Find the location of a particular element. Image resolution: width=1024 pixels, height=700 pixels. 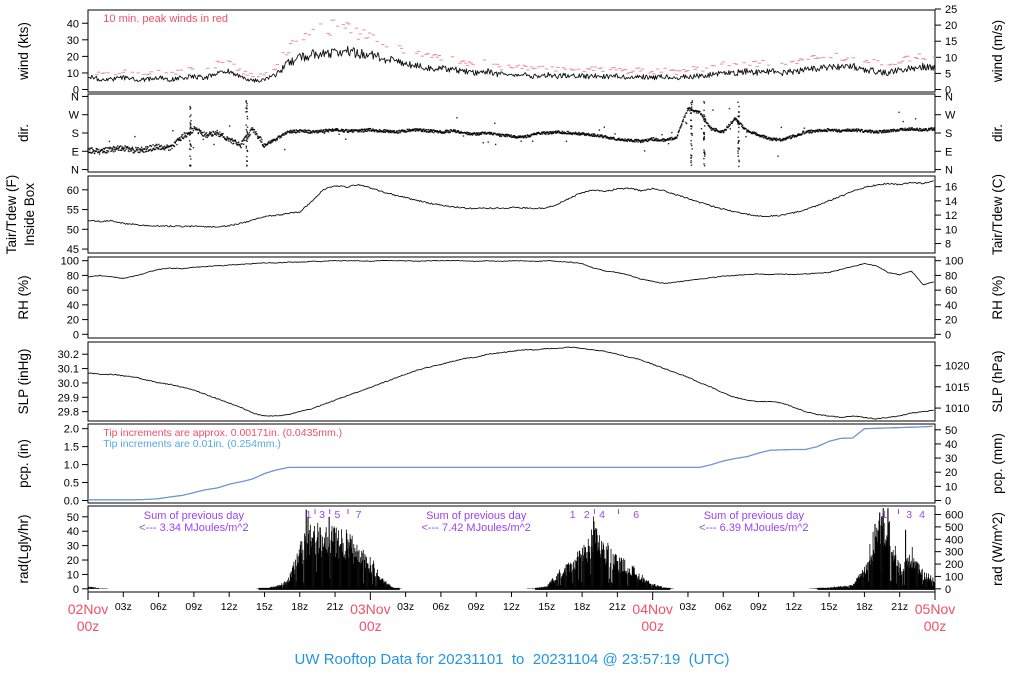

svg-text: 30.1 is located at coordinates (68, 370).